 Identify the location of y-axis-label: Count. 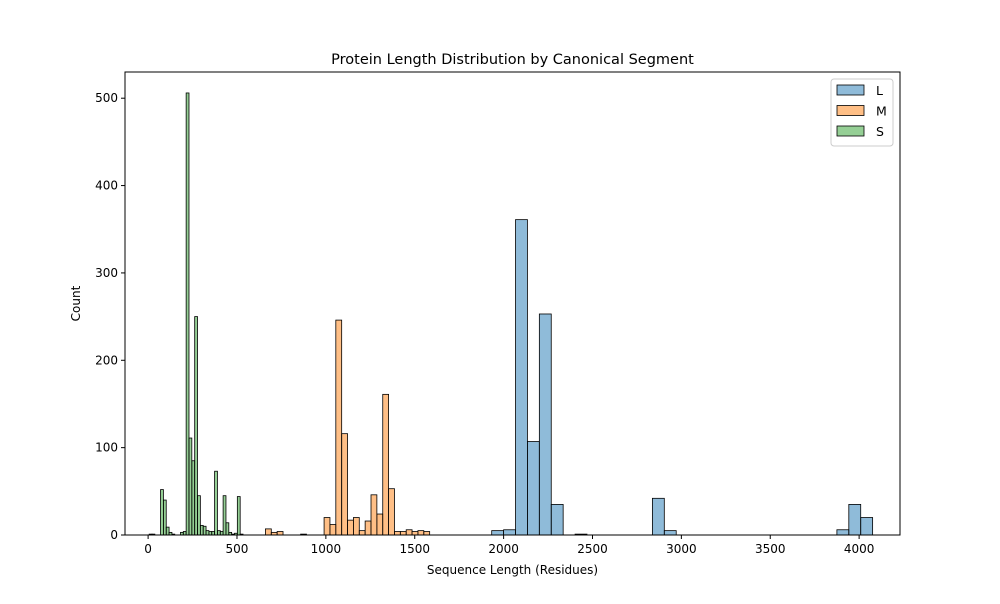
(76, 303).